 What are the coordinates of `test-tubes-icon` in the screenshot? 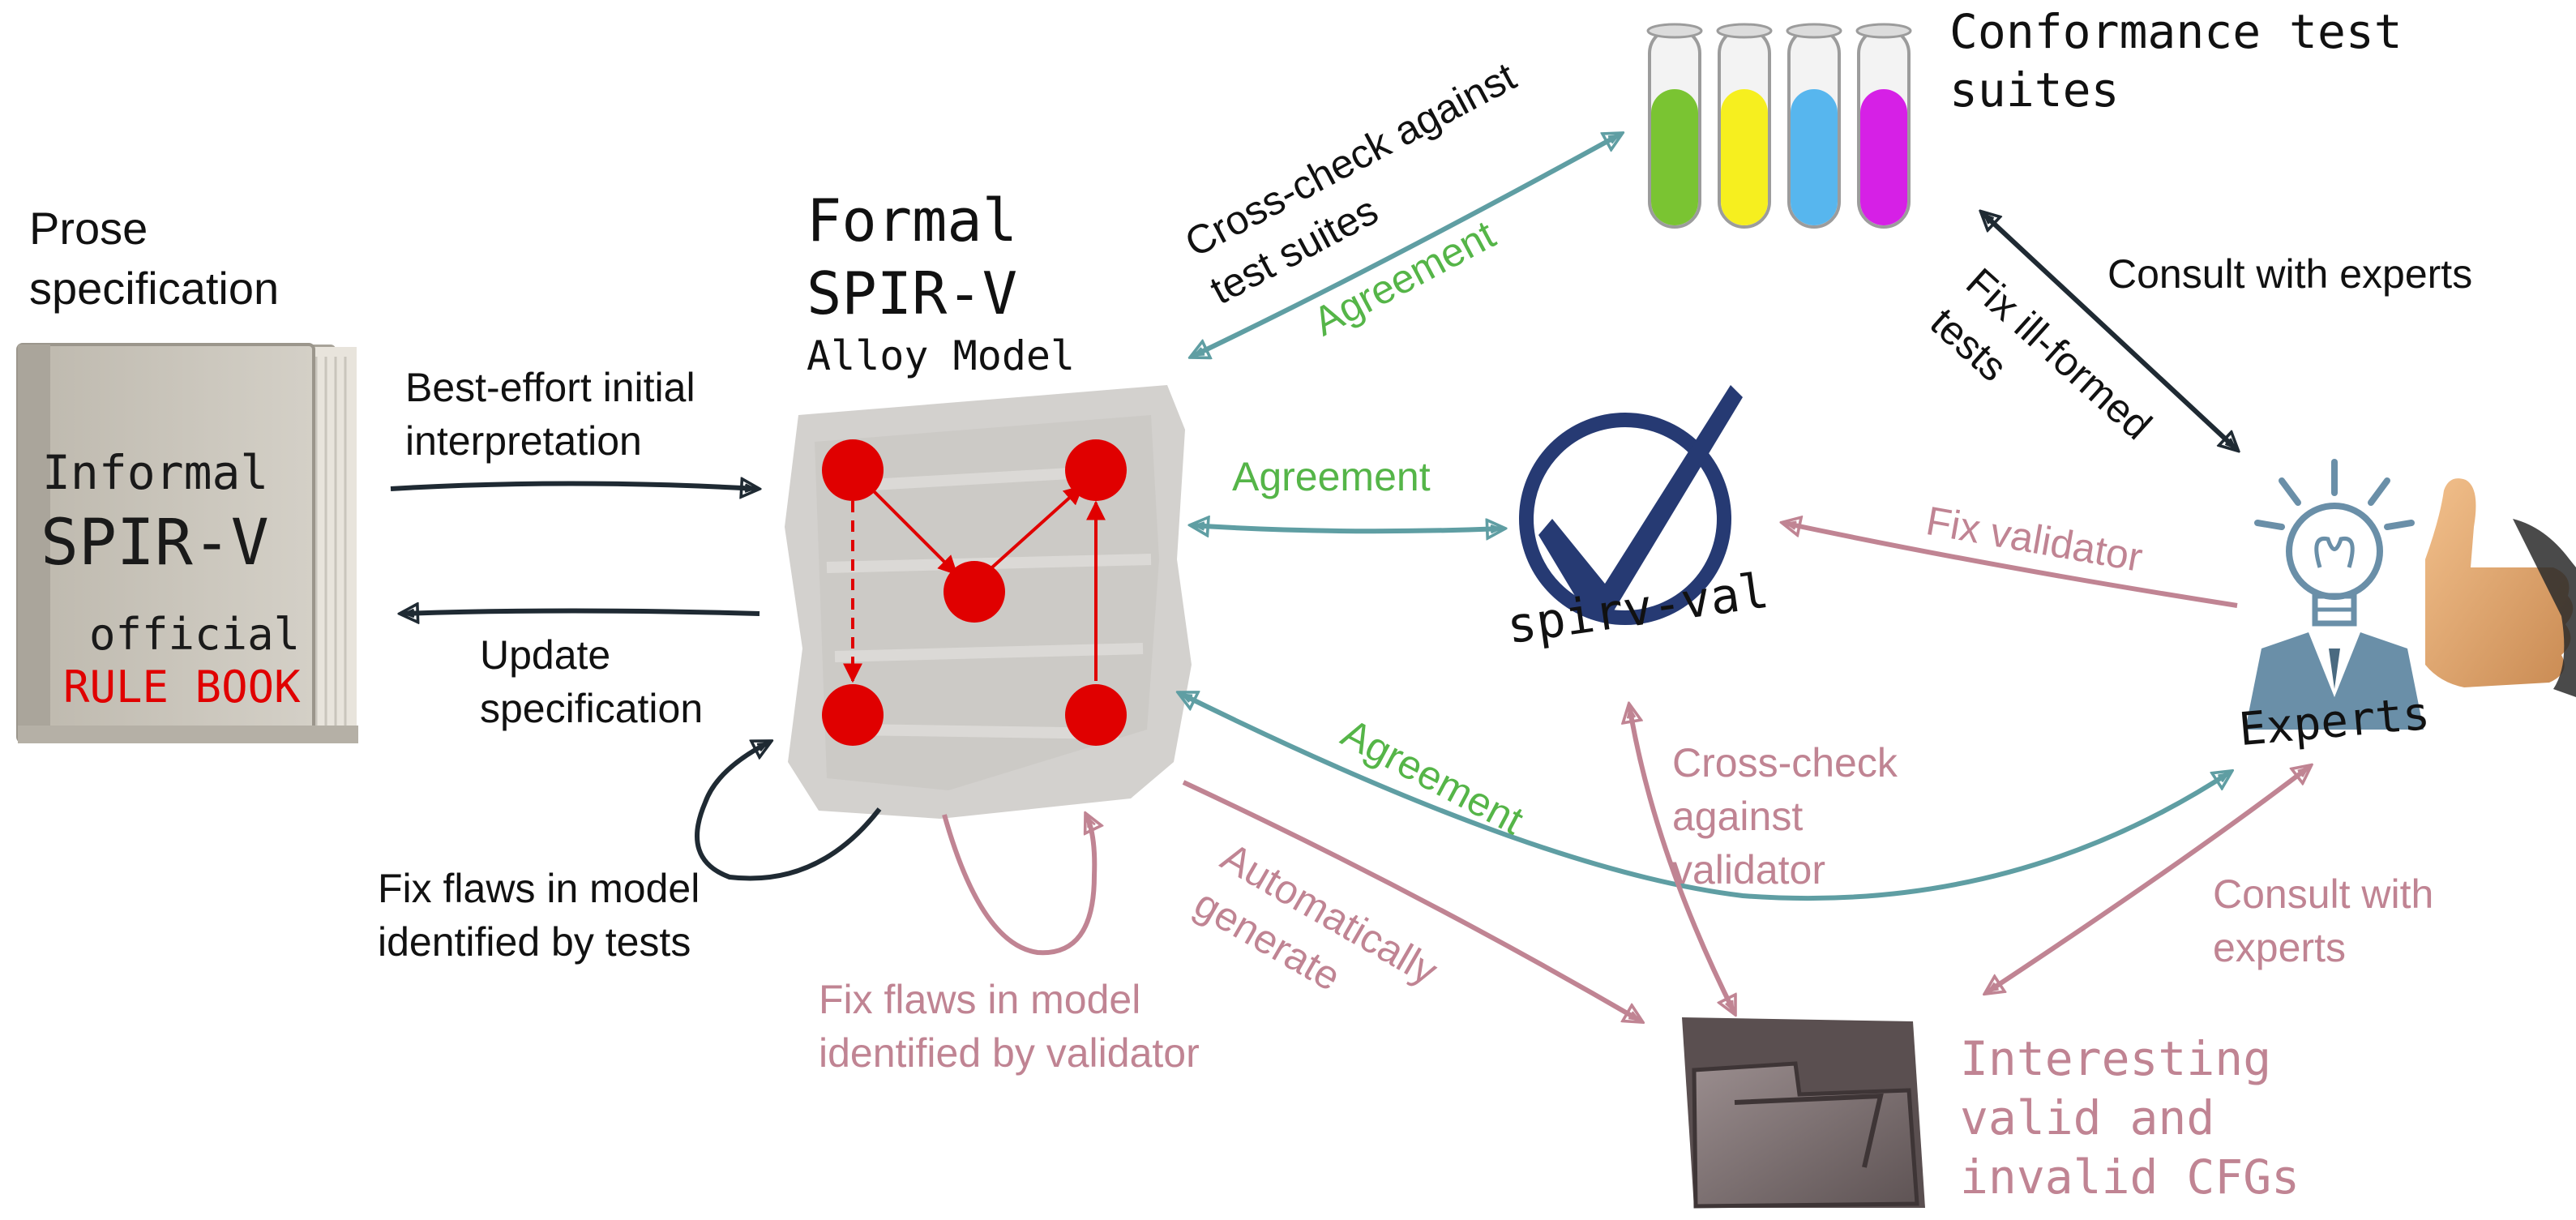 It's located at (1779, 125).